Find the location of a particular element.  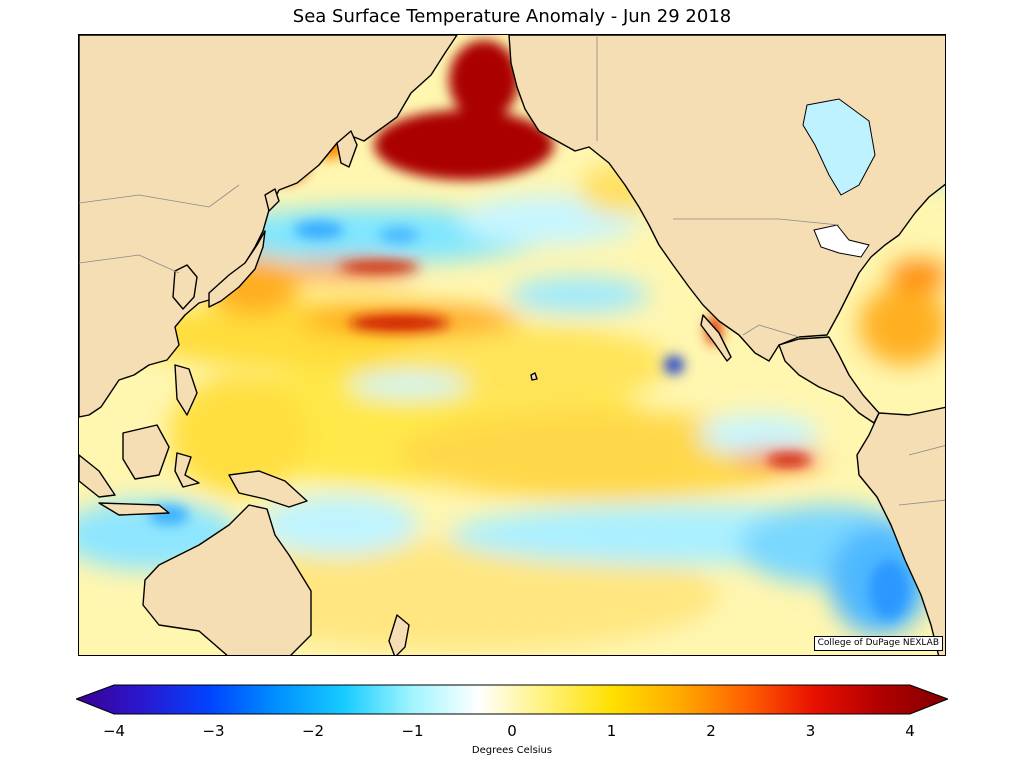

land-hawaii is located at coordinates (534, 376).